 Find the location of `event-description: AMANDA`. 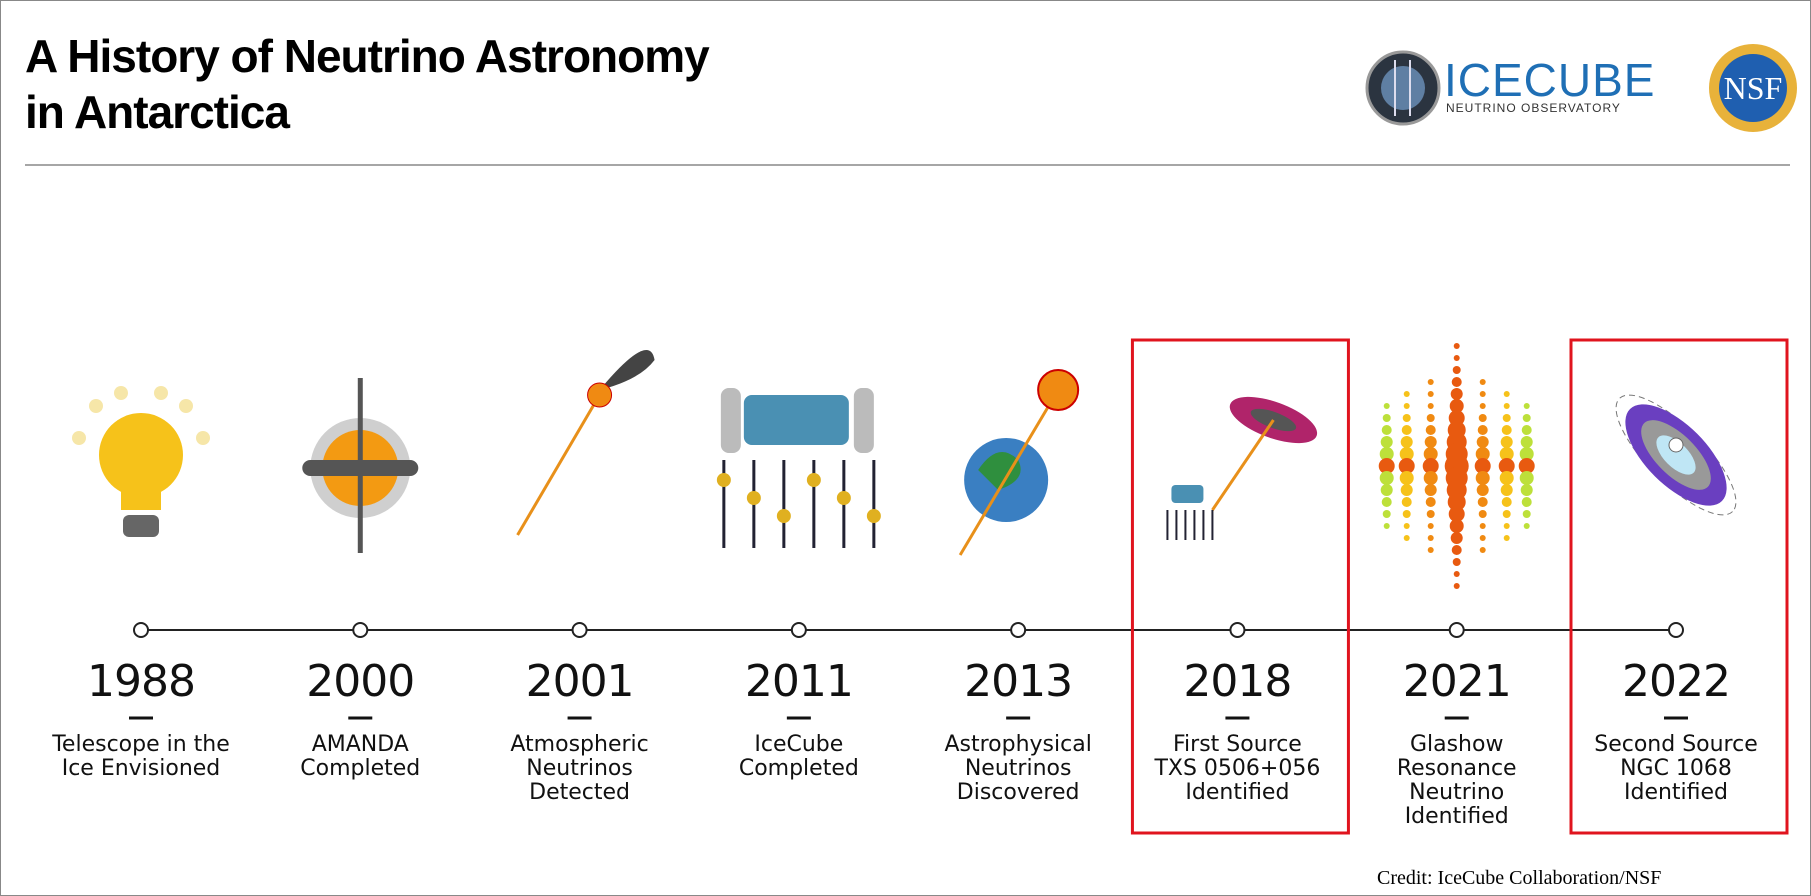

event-description: AMANDA is located at coordinates (360, 744).